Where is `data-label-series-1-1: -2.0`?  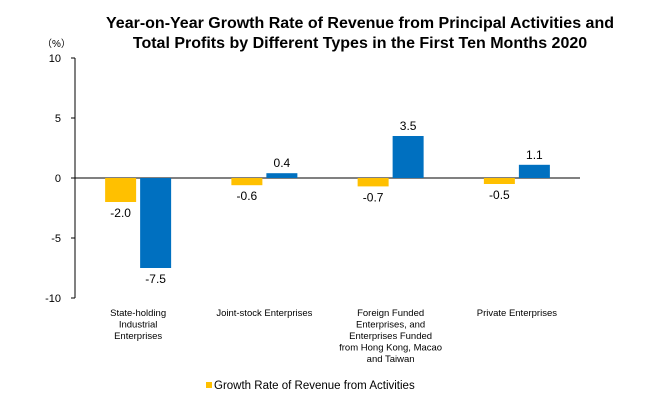
data-label-series-1-1: -2.0 is located at coordinates (120, 213).